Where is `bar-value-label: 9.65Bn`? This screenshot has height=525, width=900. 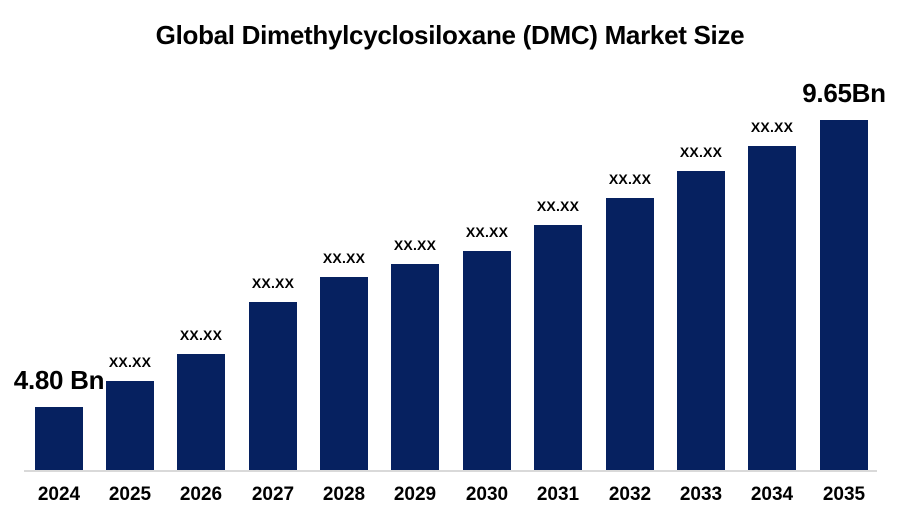 bar-value-label: 9.65Bn is located at coordinates (844, 93).